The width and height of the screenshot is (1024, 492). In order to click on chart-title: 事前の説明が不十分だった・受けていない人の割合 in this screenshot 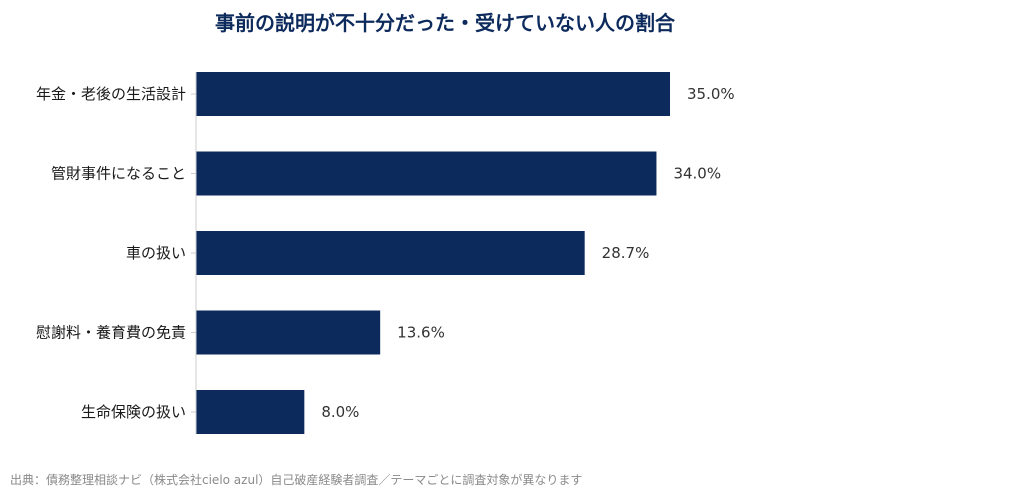, I will do `click(445, 23)`.